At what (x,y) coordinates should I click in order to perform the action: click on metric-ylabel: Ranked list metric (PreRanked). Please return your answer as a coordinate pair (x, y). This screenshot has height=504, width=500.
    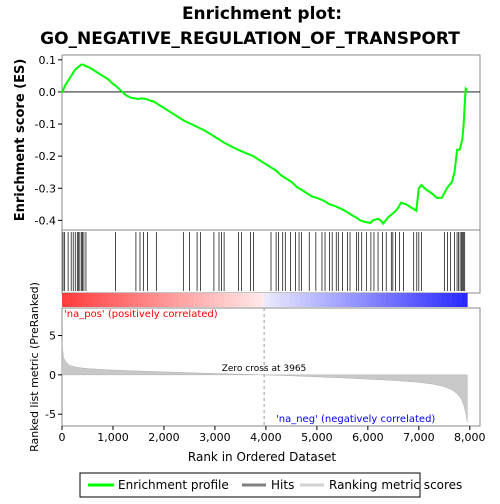
    Looking at the image, I should click on (34, 367).